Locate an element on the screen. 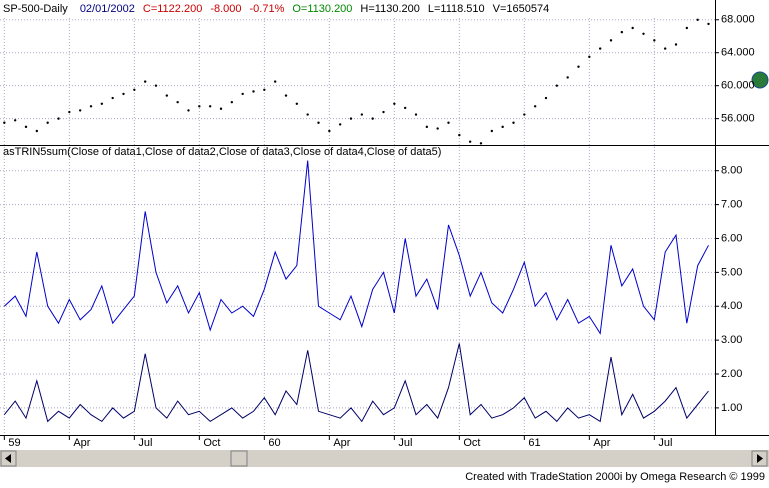  y-tick-label: 64.000 is located at coordinates (738, 53).